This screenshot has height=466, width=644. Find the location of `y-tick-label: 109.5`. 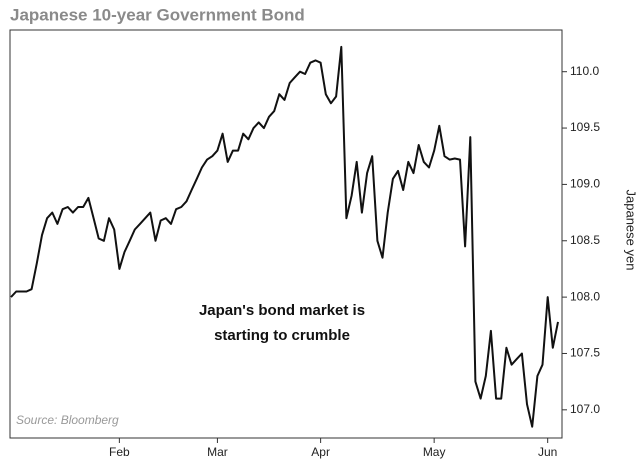

y-tick-label: 109.5 is located at coordinates (585, 127).